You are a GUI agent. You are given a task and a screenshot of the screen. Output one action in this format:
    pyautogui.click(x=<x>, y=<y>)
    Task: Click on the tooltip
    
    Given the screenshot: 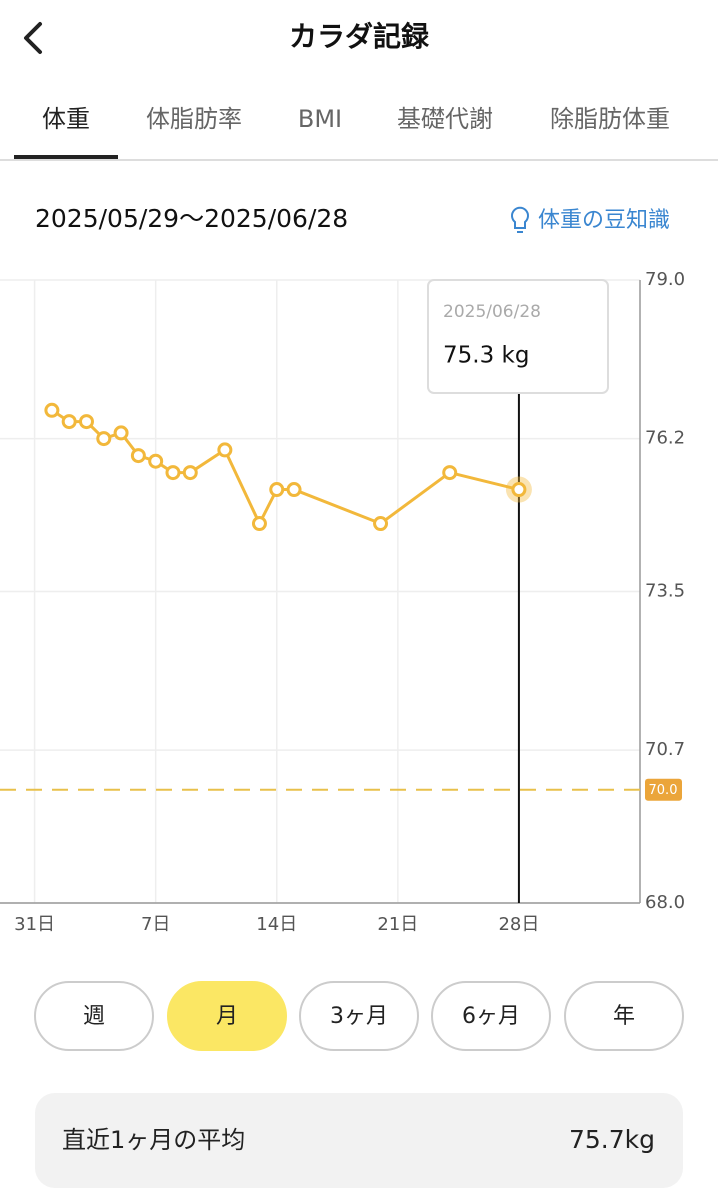 What is the action you would take?
    pyautogui.click(x=518, y=336)
    